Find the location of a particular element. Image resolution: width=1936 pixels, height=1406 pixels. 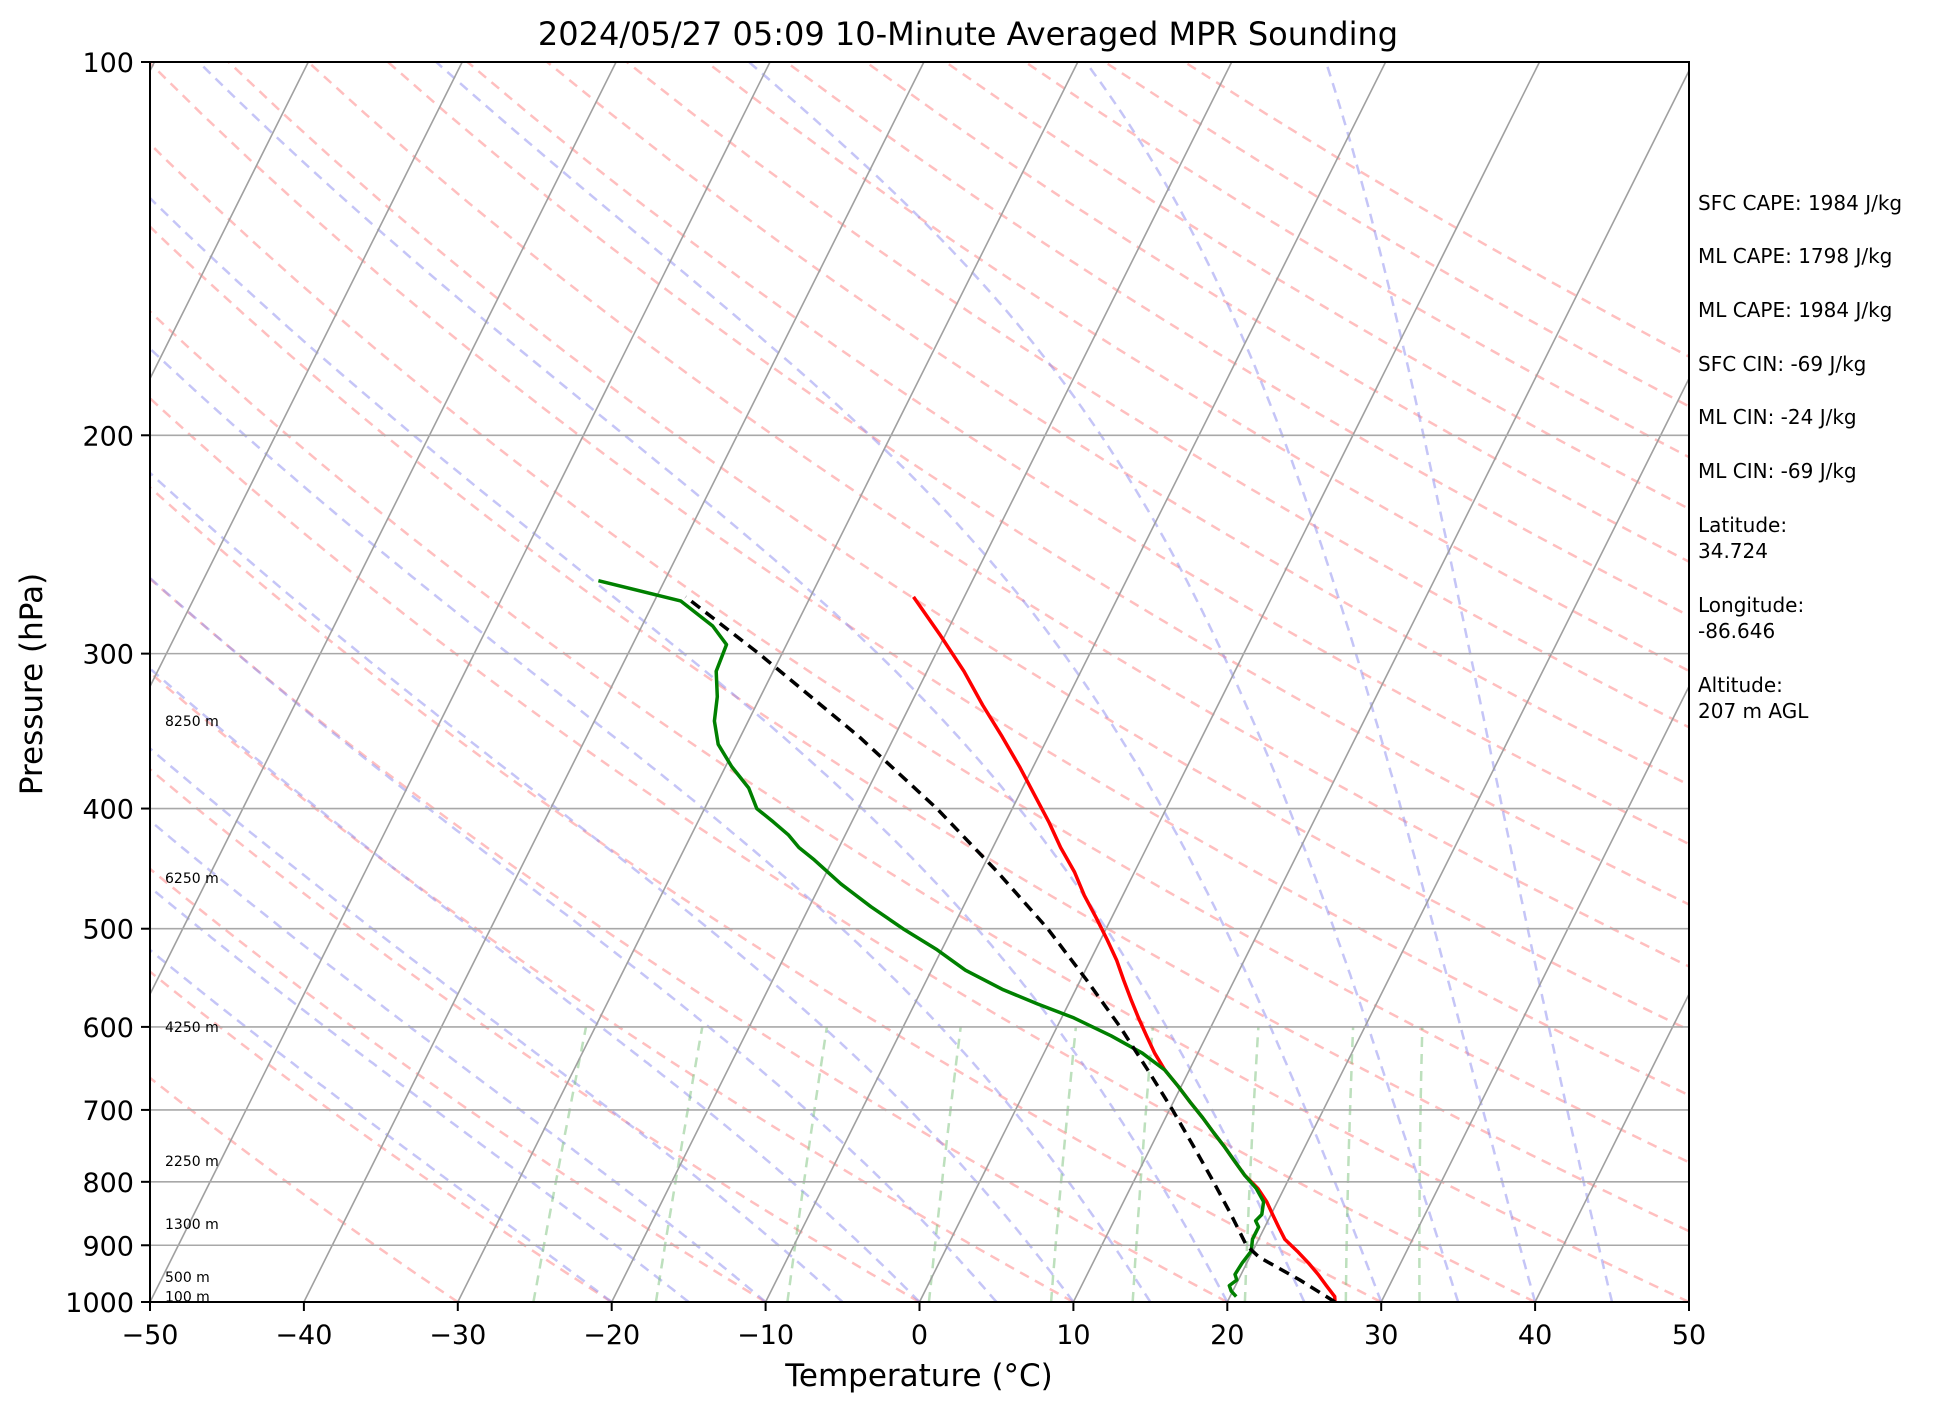

y-tick-label: 900 is located at coordinates (108, 1246).